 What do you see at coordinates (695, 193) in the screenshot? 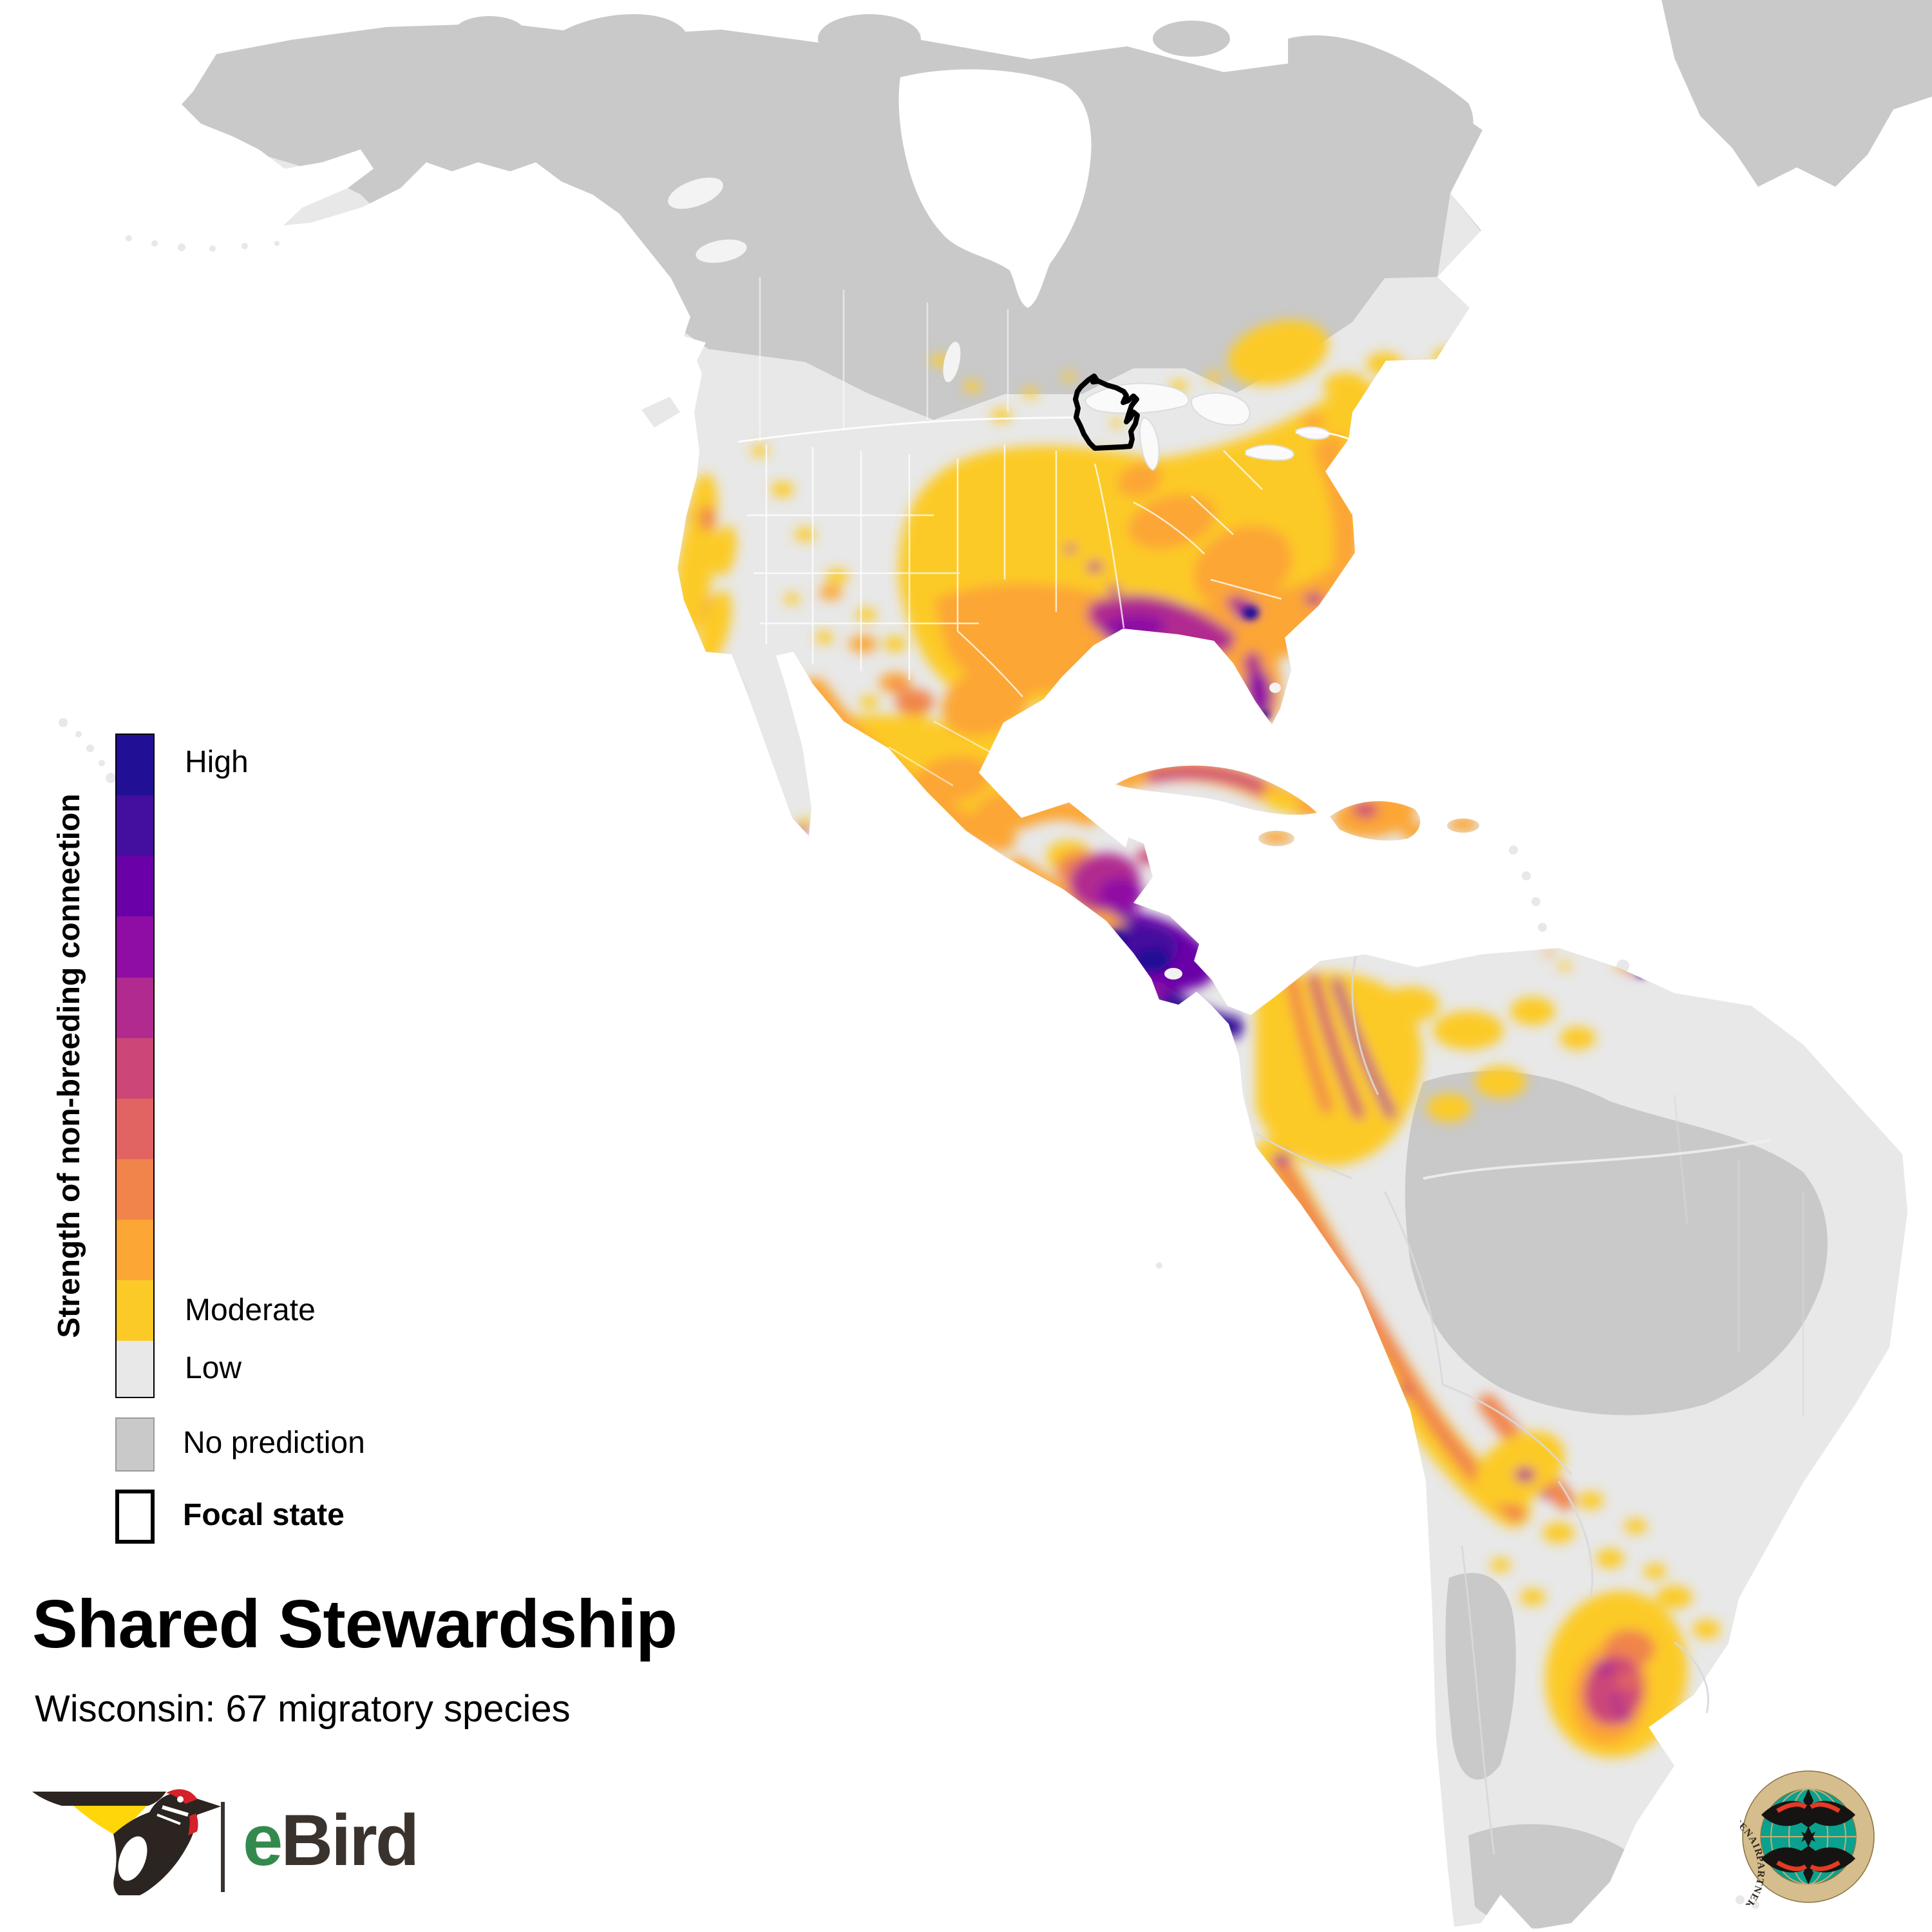
I see `great-slave-lake` at bounding box center [695, 193].